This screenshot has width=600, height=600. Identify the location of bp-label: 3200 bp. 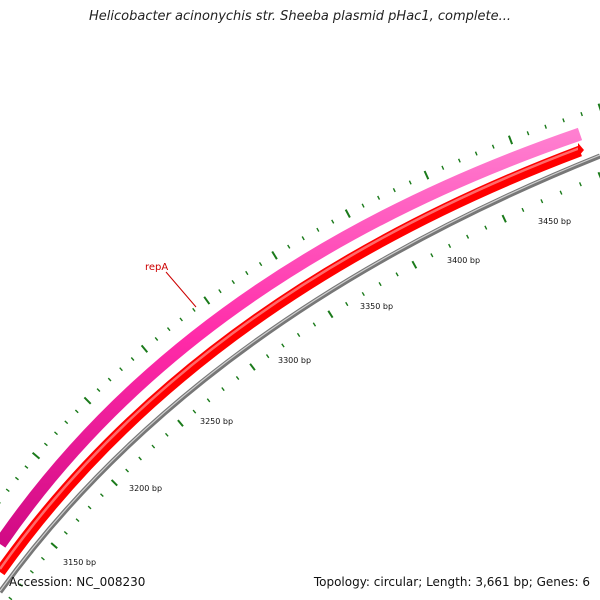
(145, 488).